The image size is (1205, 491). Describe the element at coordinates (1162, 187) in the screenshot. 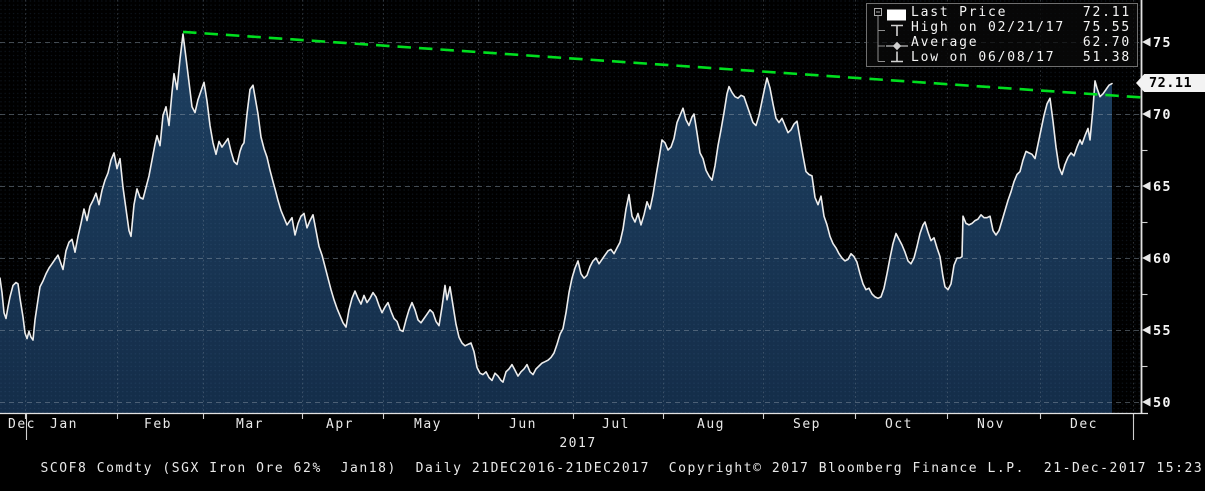

I see `y-axis-label: 65` at that location.